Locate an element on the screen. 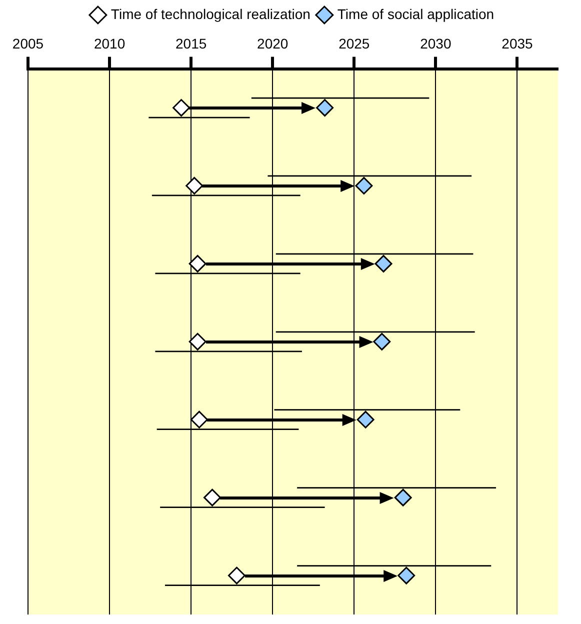 The width and height of the screenshot is (581, 624). x-tick-label: 2005 is located at coordinates (28, 43).